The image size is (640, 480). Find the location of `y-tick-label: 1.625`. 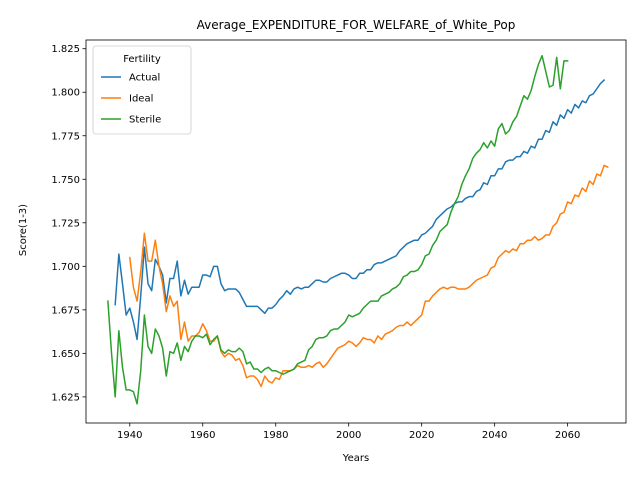

y-tick-label: 1.625 is located at coordinates (65, 397).